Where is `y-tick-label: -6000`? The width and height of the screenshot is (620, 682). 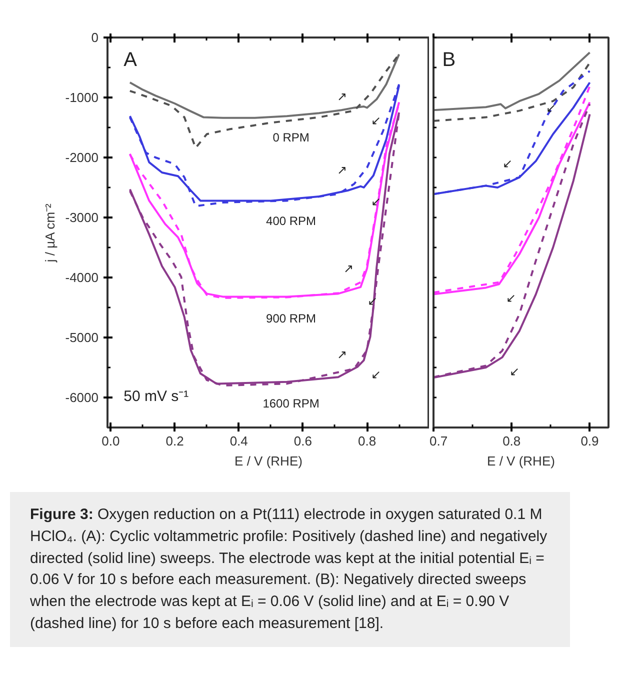
y-tick-label: -6000 is located at coordinates (81, 397).